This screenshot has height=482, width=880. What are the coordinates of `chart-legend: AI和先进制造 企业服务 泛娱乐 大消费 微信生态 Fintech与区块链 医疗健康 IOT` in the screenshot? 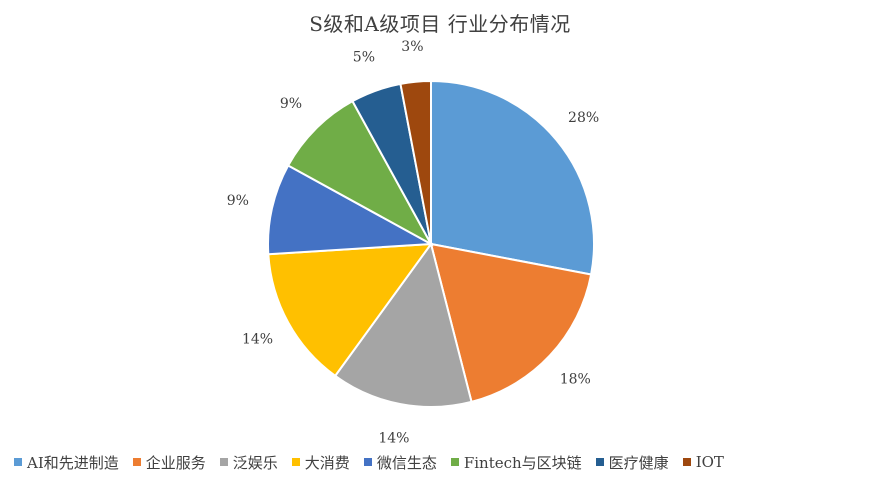 It's located at (444, 462).